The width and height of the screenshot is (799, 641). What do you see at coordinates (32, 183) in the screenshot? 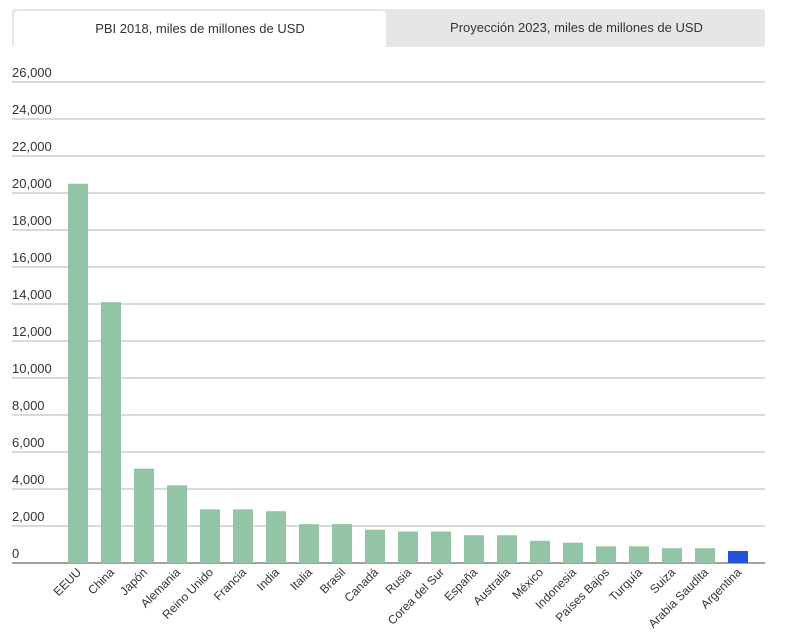
I see `y-tick-label: 20,000` at bounding box center [32, 183].